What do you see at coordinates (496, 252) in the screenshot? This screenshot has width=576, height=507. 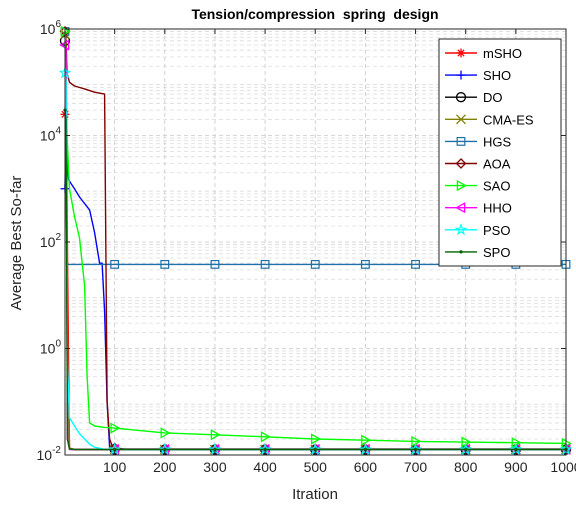 I see `legend-label: SPO` at bounding box center [496, 252].